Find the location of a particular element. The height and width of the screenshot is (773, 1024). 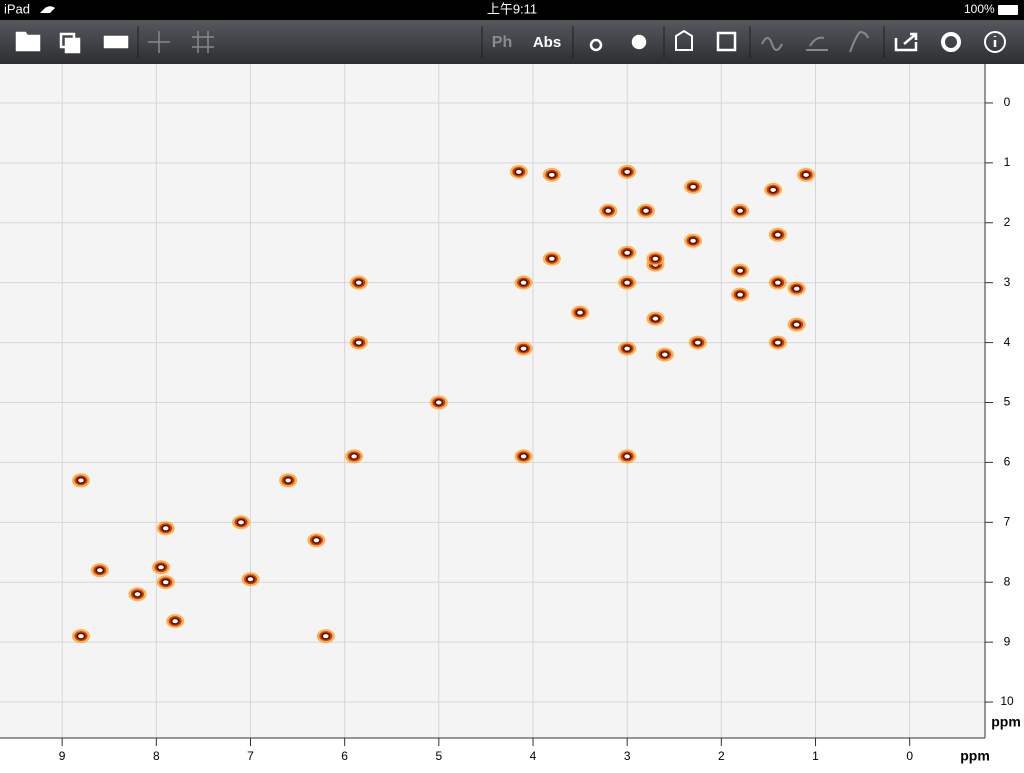

clock: 上午9:11 is located at coordinates (512, 8).